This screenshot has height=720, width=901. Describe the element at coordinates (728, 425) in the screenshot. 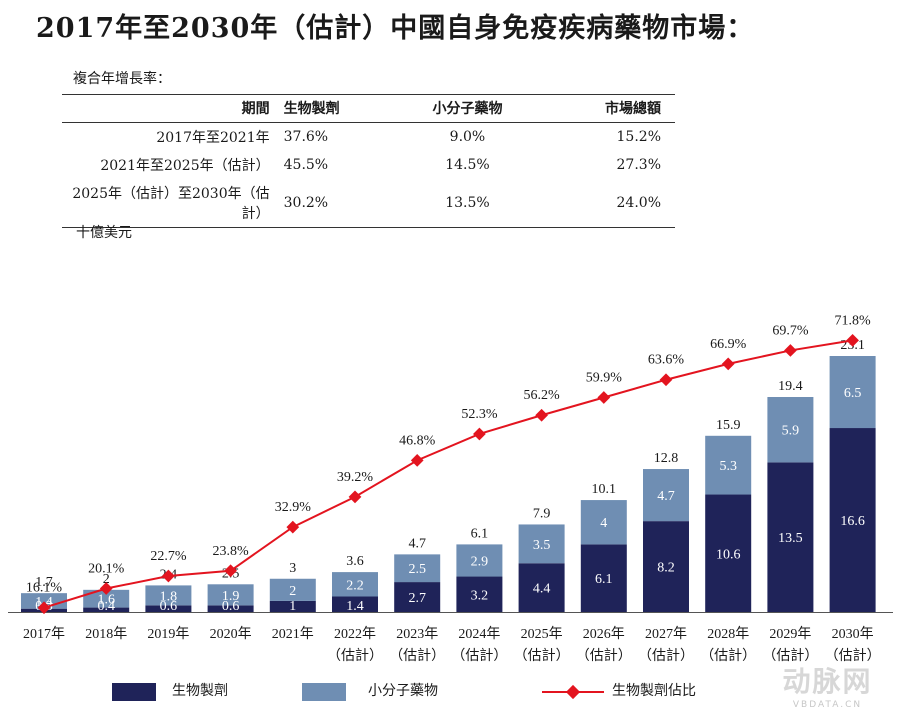

I see `bar-total-label: 15.9` at that location.